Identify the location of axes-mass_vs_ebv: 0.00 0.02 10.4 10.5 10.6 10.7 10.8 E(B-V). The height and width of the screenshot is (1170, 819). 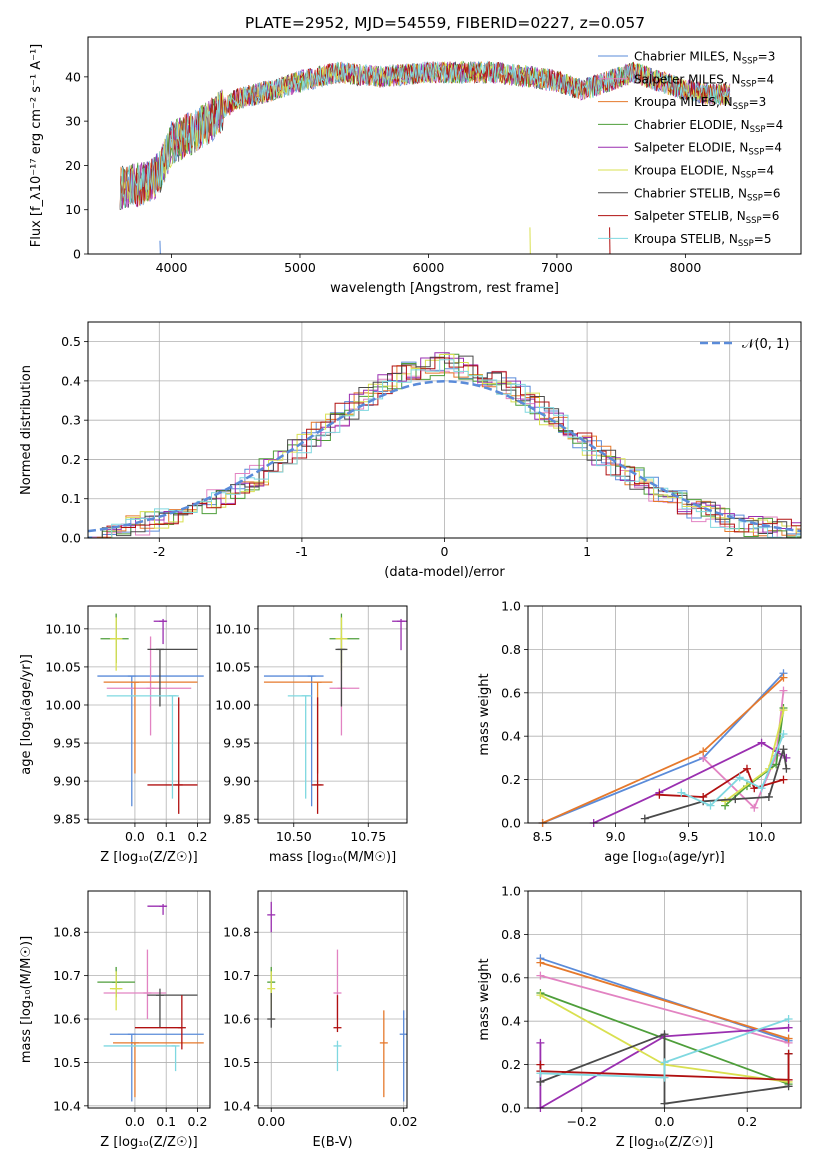
(320, 1020).